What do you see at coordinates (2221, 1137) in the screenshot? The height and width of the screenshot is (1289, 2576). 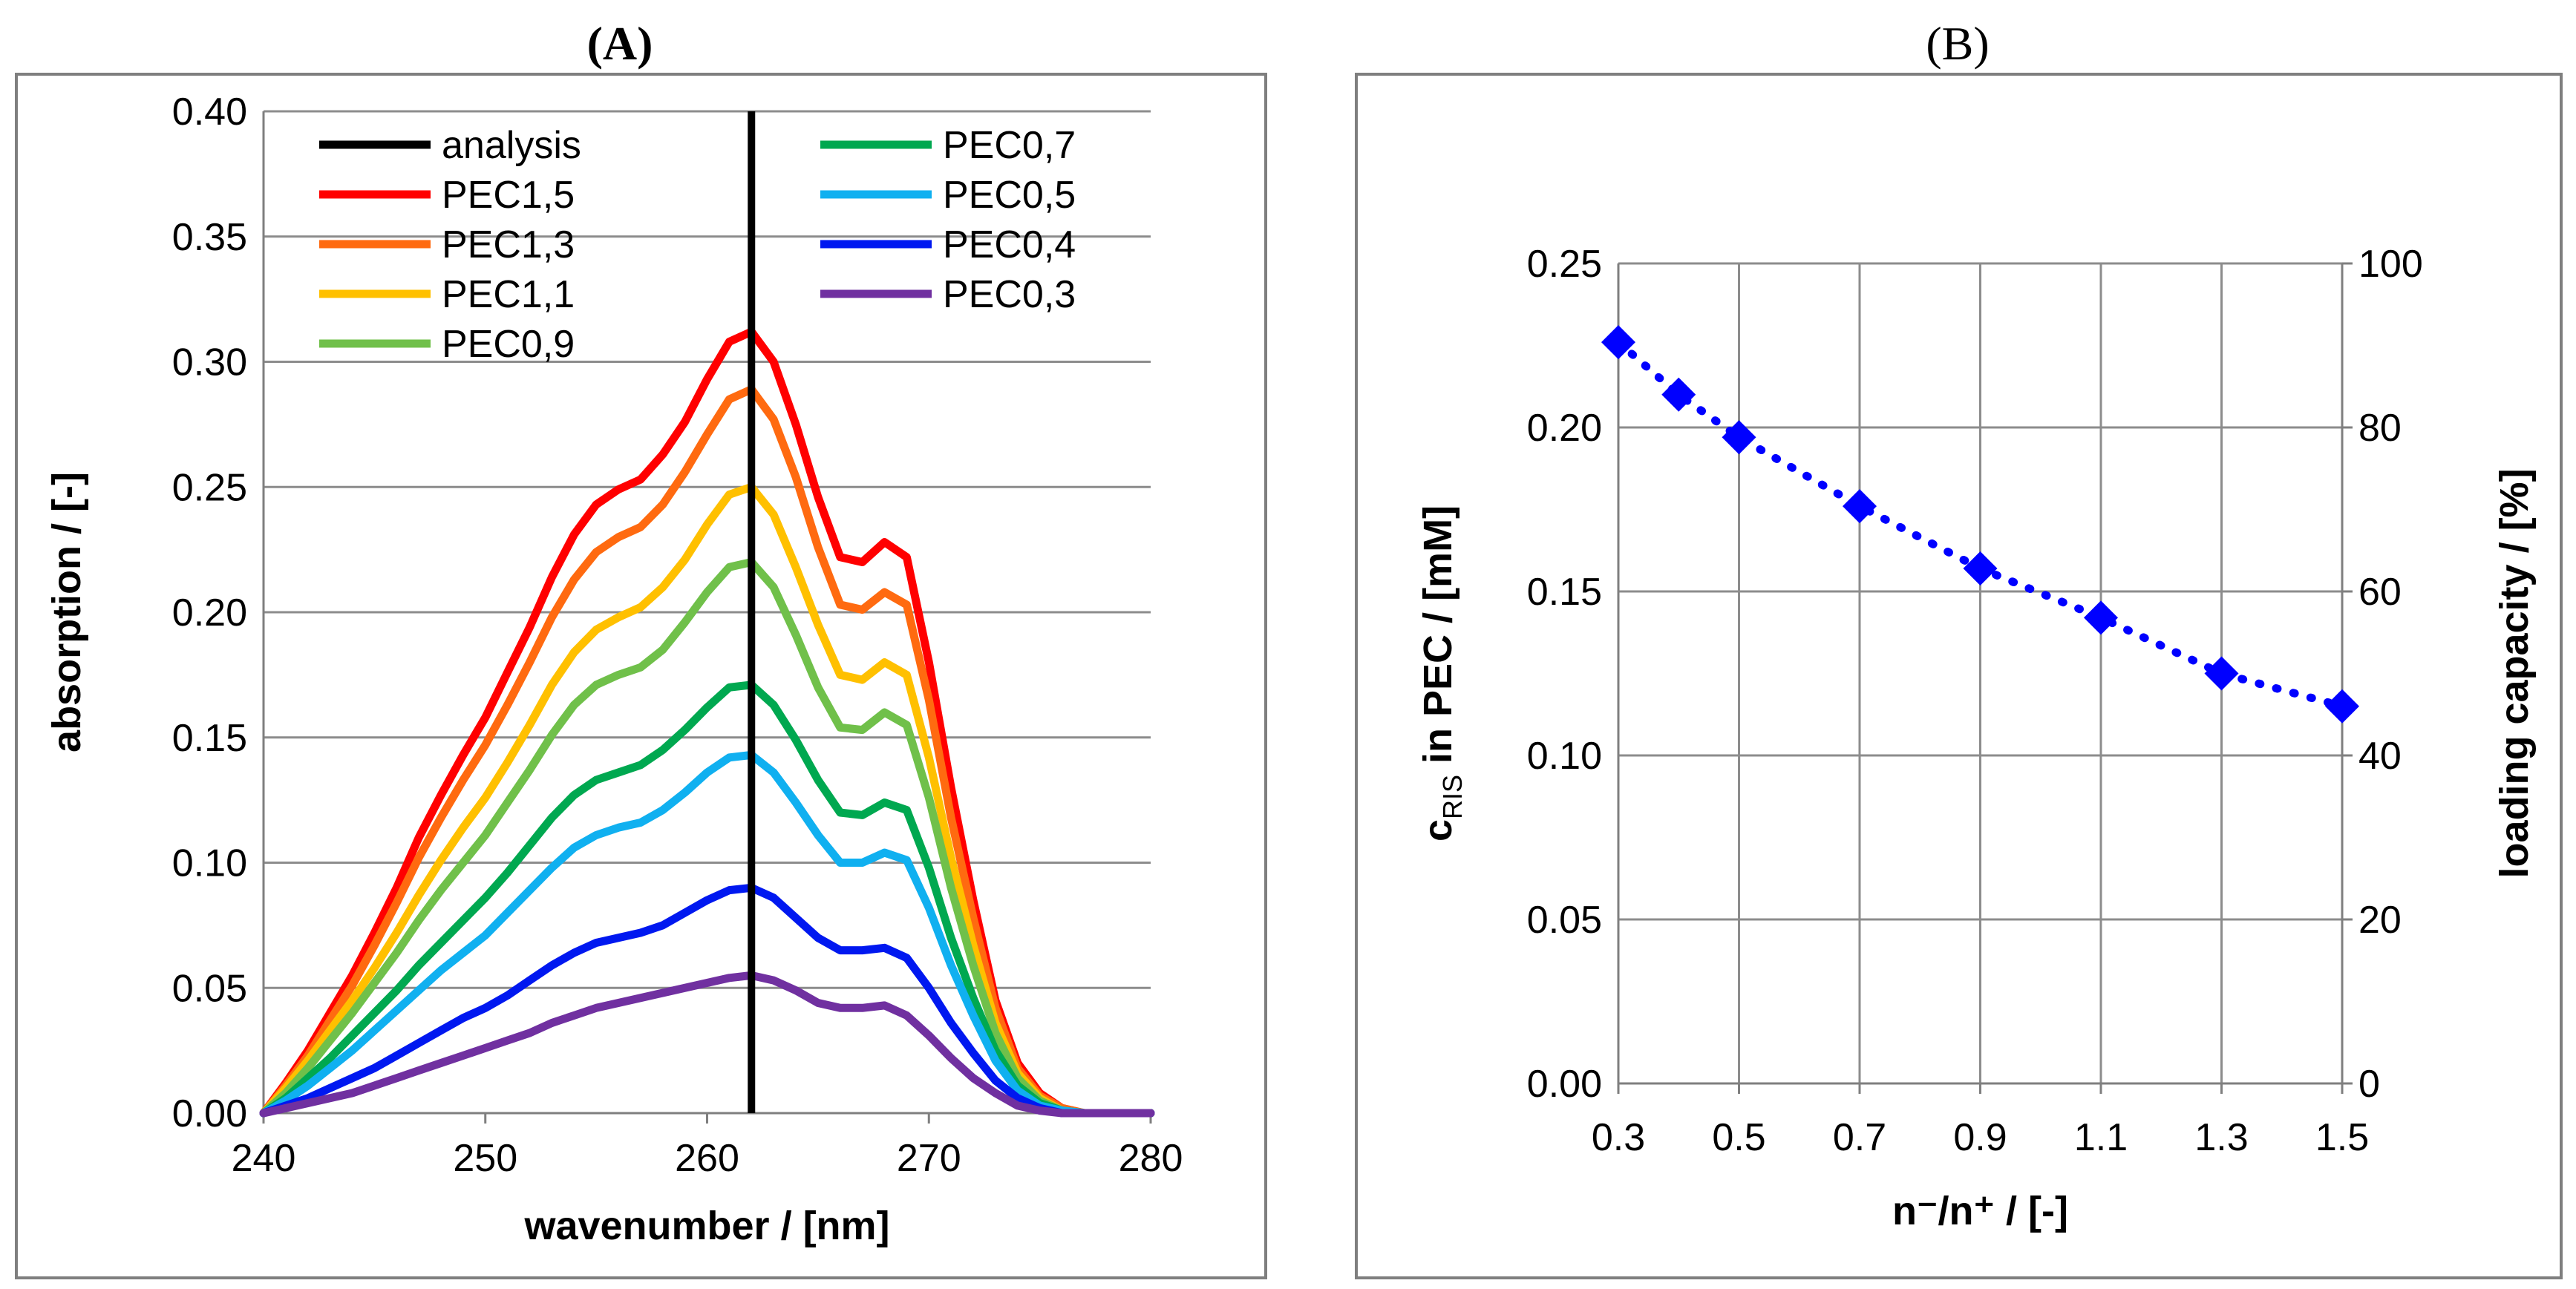 I see `x-tick-label: 1.3` at bounding box center [2221, 1137].